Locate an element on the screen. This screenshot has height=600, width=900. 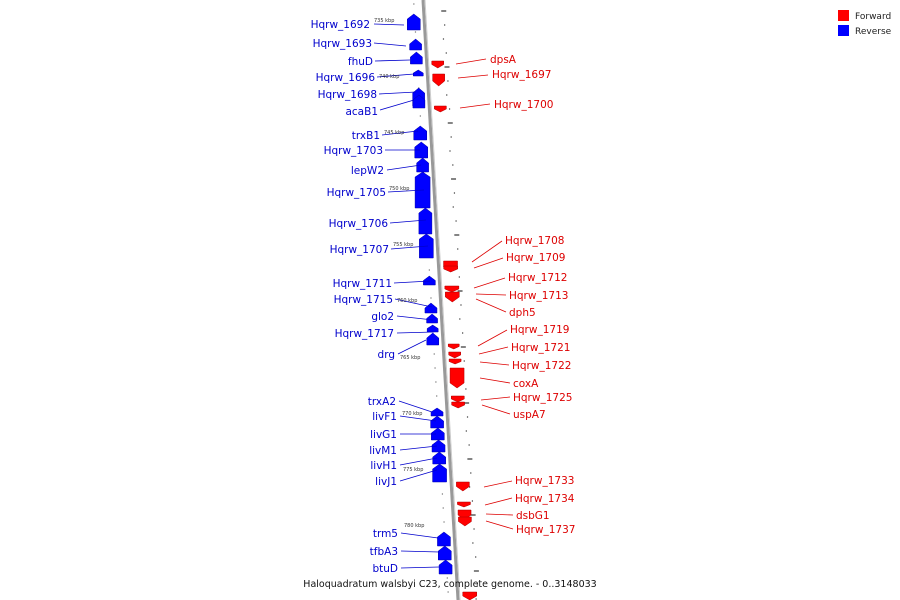
gene-label-dpsa: dpsA is located at coordinates (503, 60).